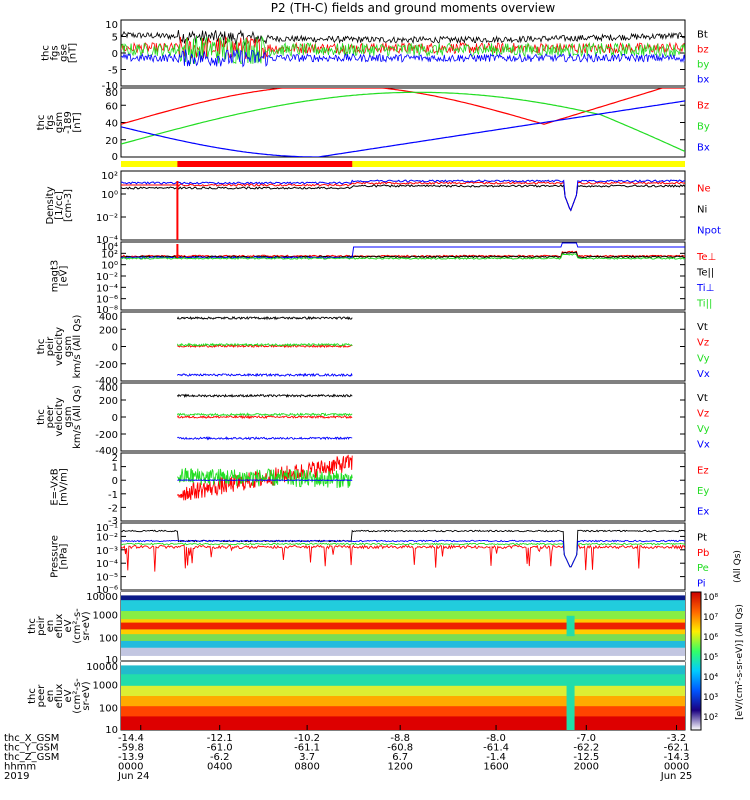 The height and width of the screenshot is (800, 750). Describe the element at coordinates (50, 626) in the screenshot. I see `y-axis-label: en` at that location.